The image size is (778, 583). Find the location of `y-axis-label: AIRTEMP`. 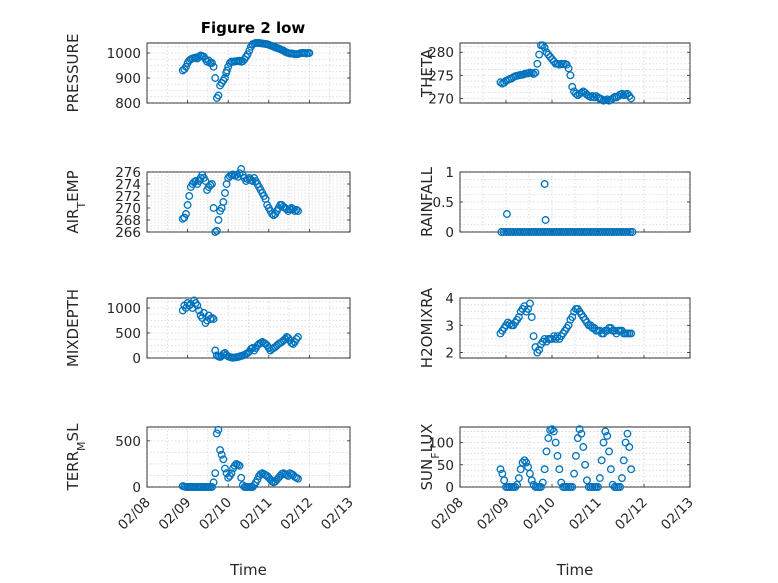

y-axis-label: AIRTEMP is located at coordinates (76, 201).